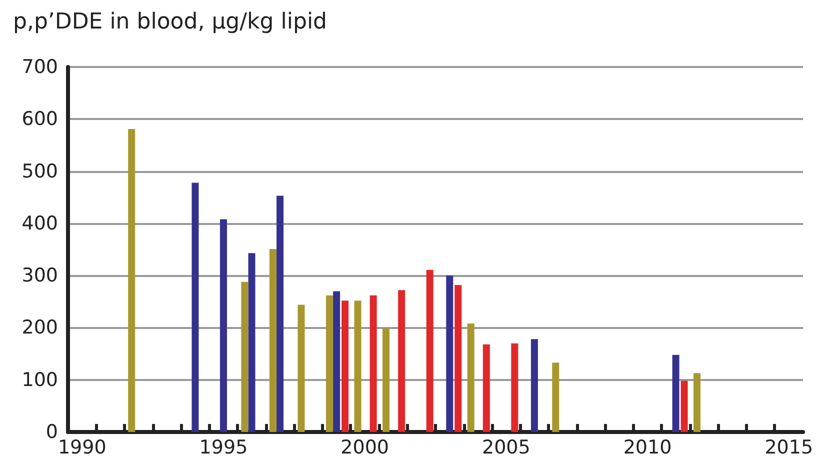  Describe the element at coordinates (40, 223) in the screenshot. I see `y-tick-label: 400` at that location.